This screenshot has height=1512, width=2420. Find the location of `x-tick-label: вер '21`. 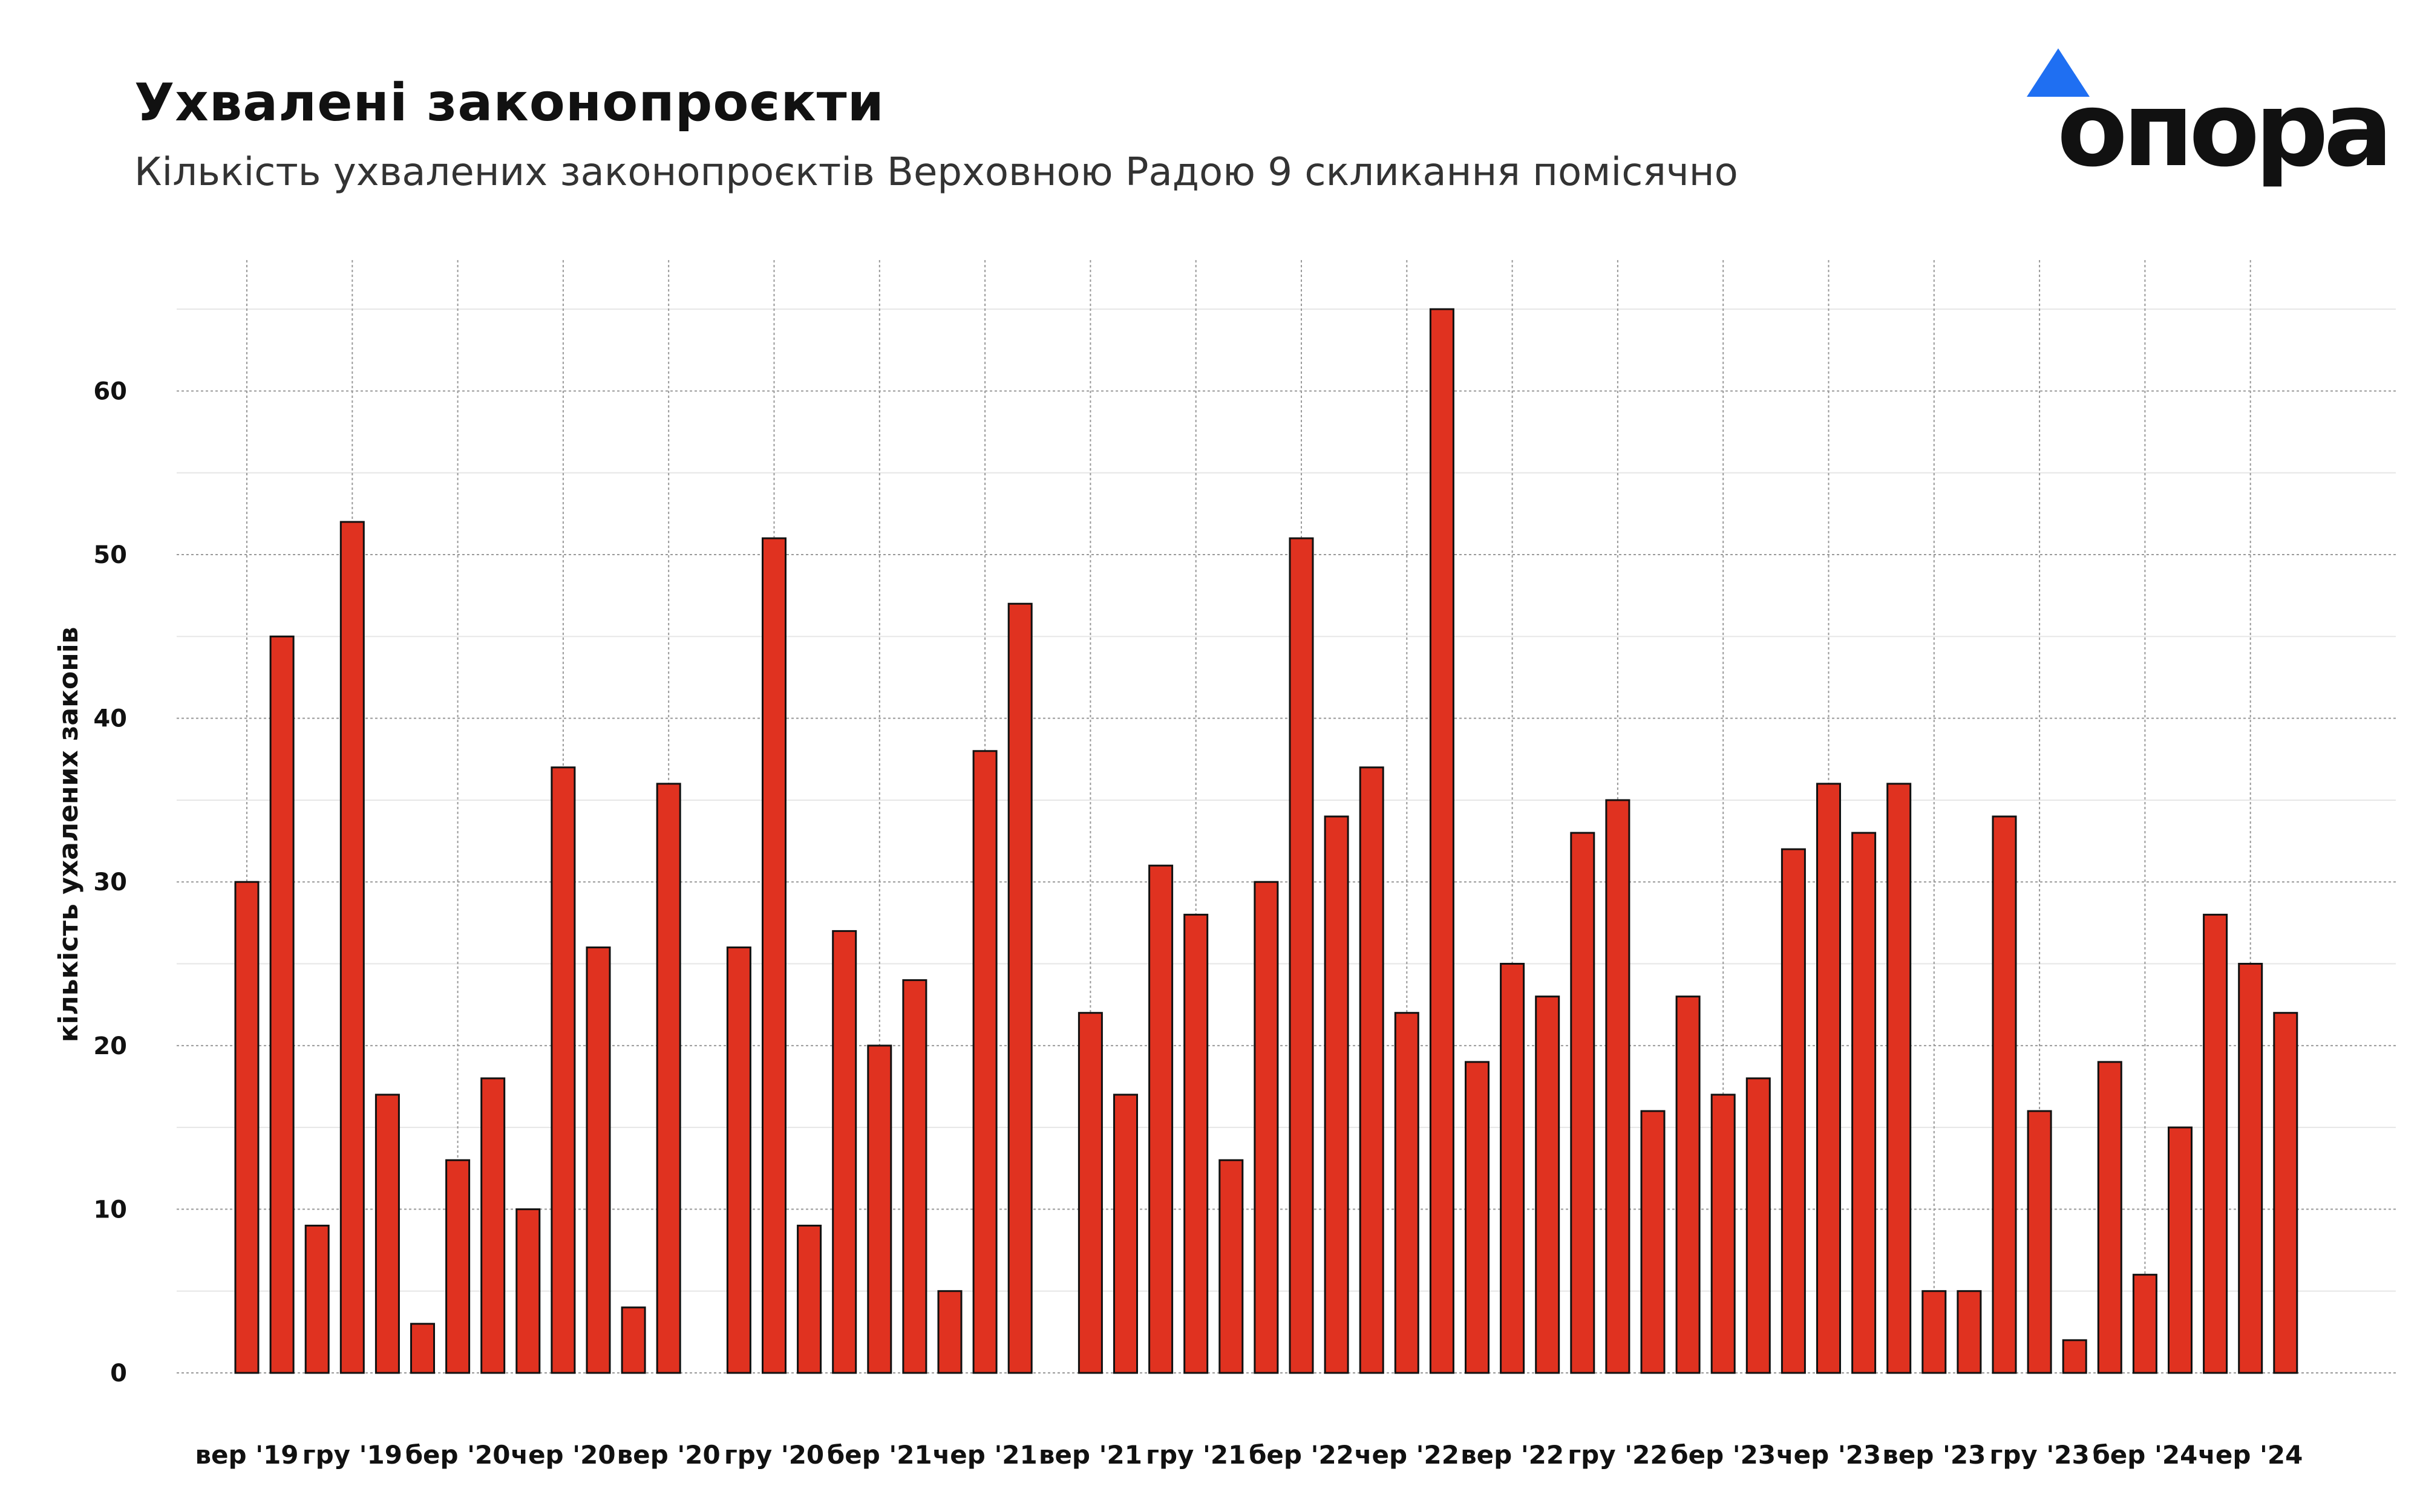

x-tick-label: вер '21 is located at coordinates (1090, 1455).